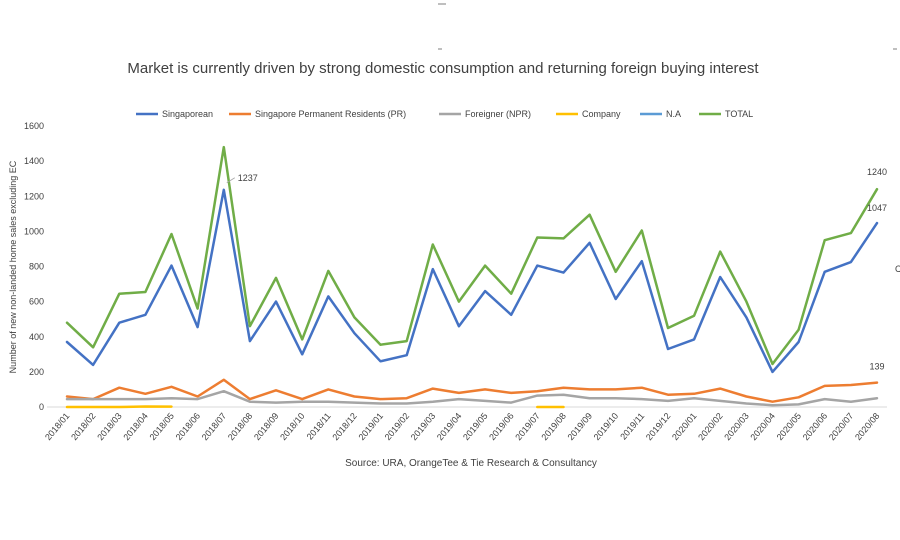  What do you see at coordinates (34, 161) in the screenshot?
I see `y-tick-label: 1400` at bounding box center [34, 161].